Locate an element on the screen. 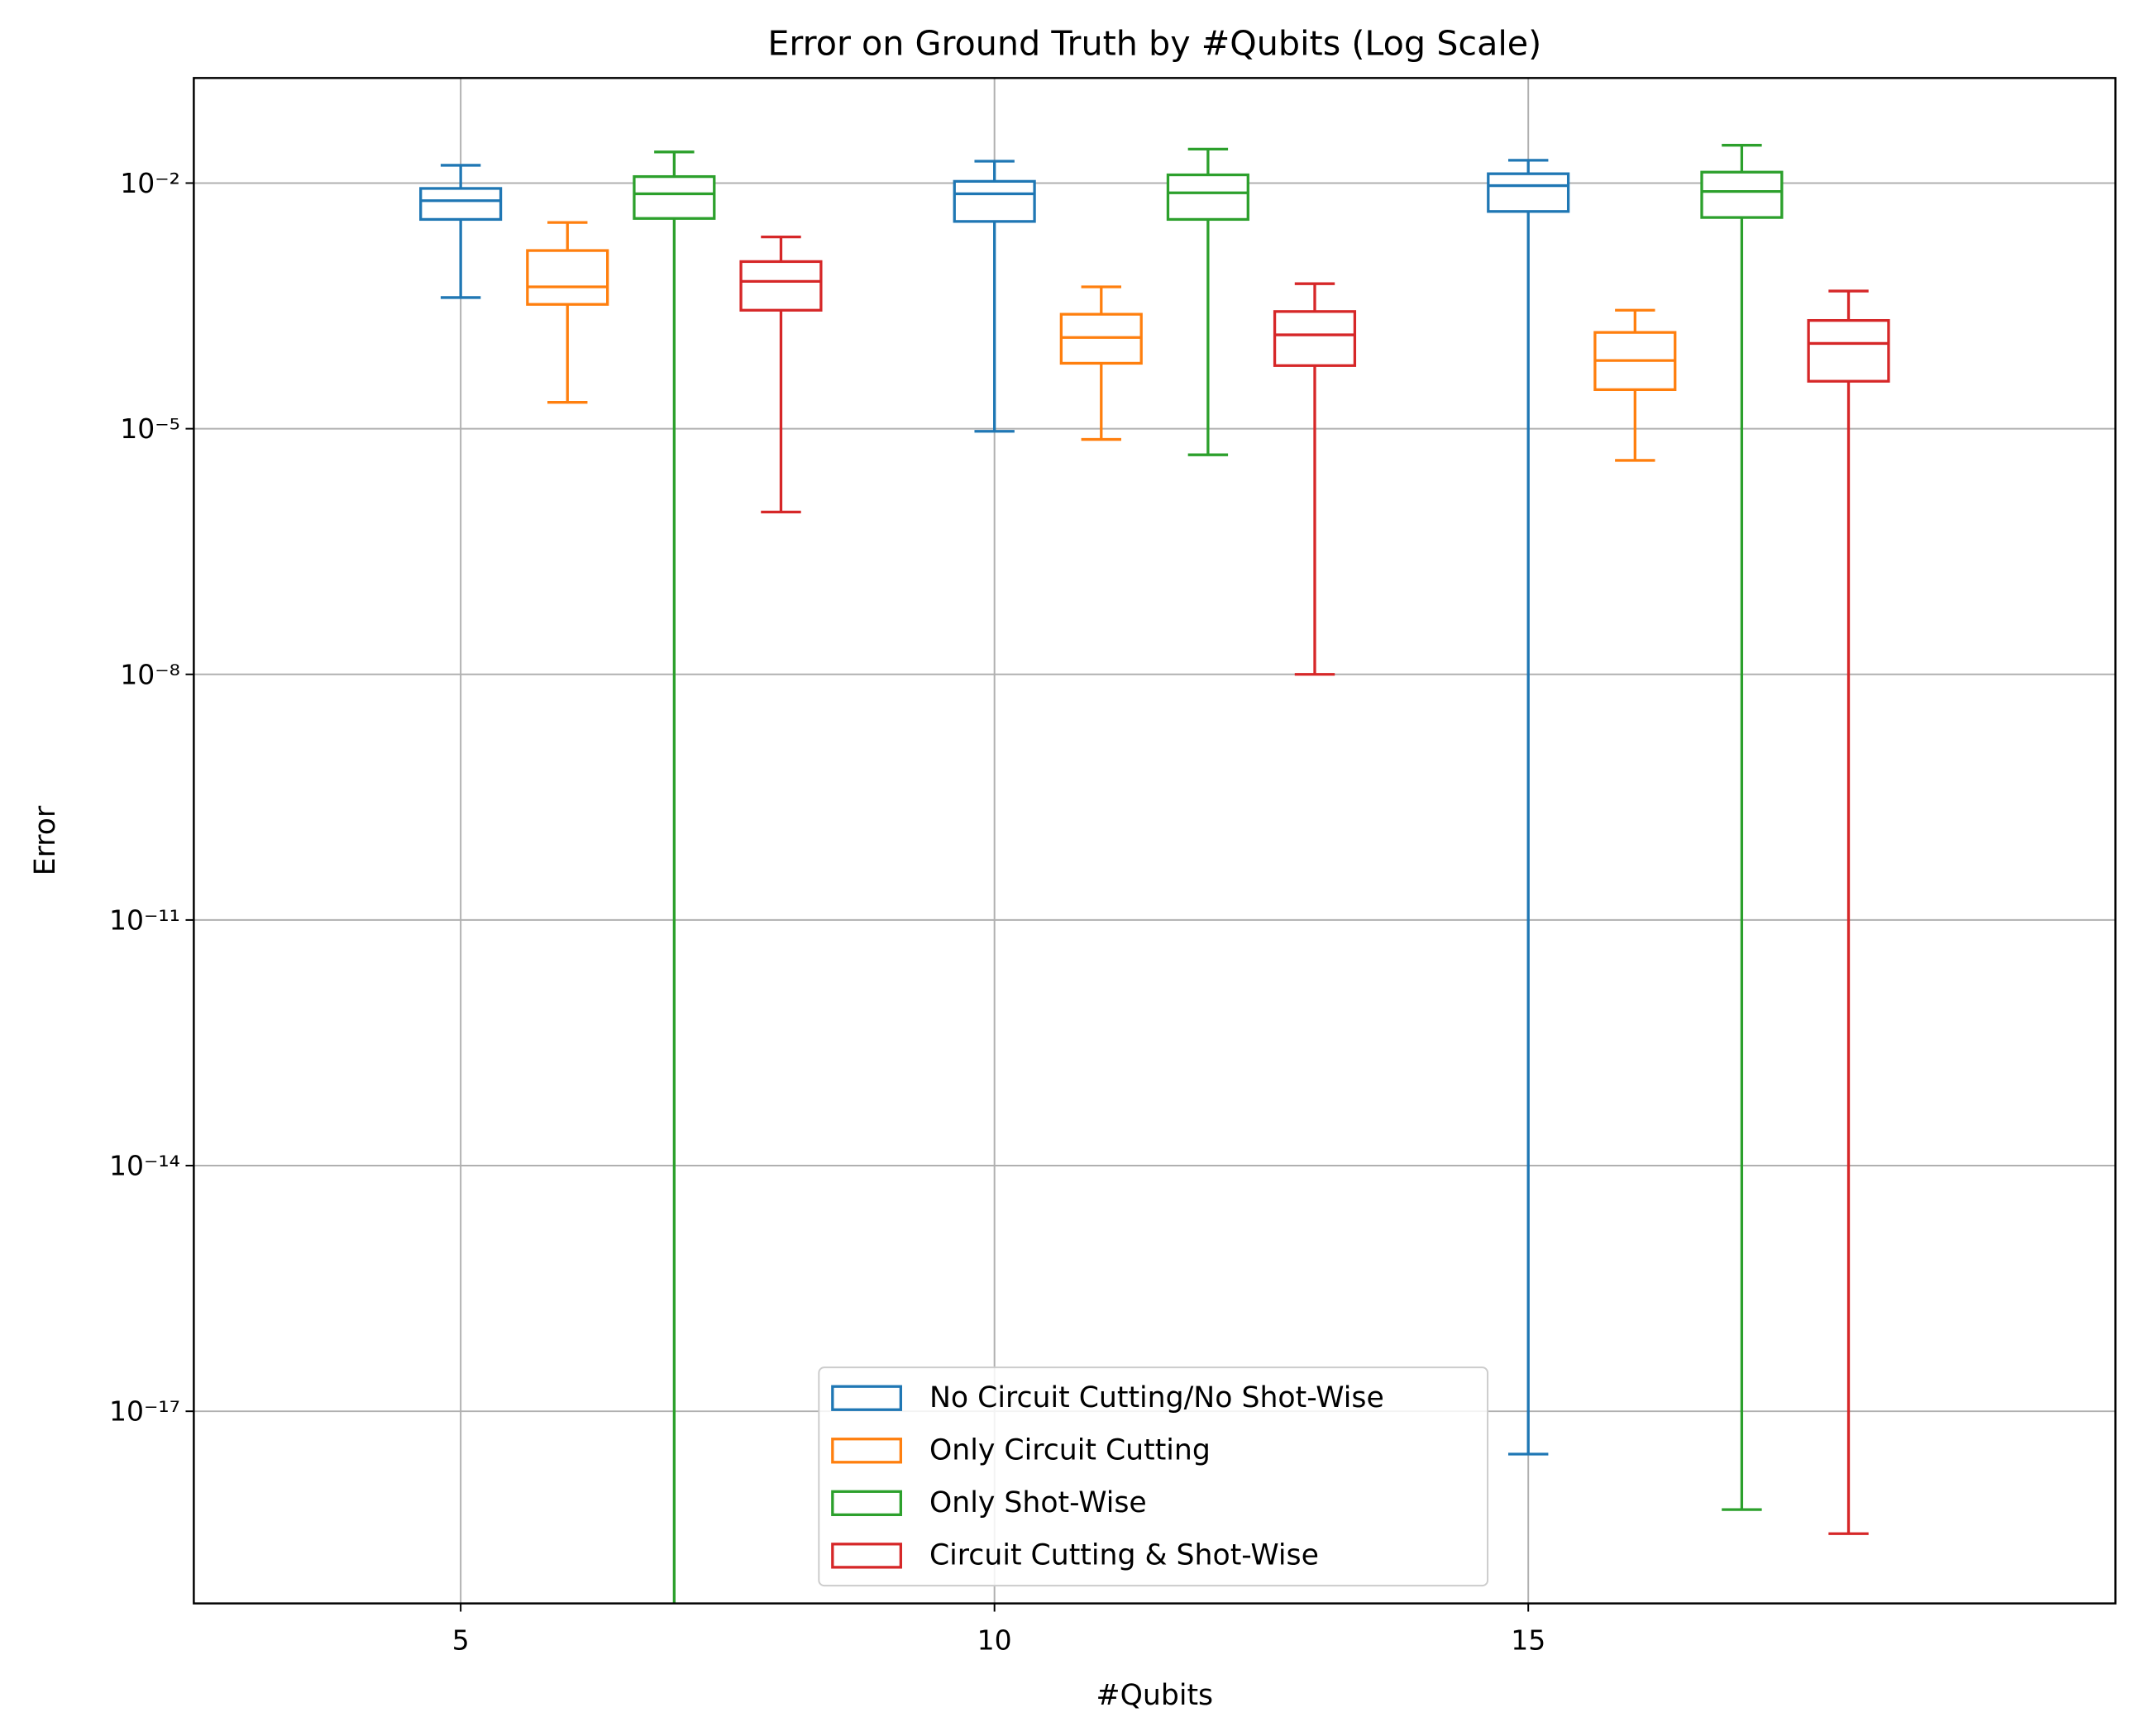 This screenshot has width=2140, height=1736. x-axis-label: #Qubits is located at coordinates (1155, 1696).